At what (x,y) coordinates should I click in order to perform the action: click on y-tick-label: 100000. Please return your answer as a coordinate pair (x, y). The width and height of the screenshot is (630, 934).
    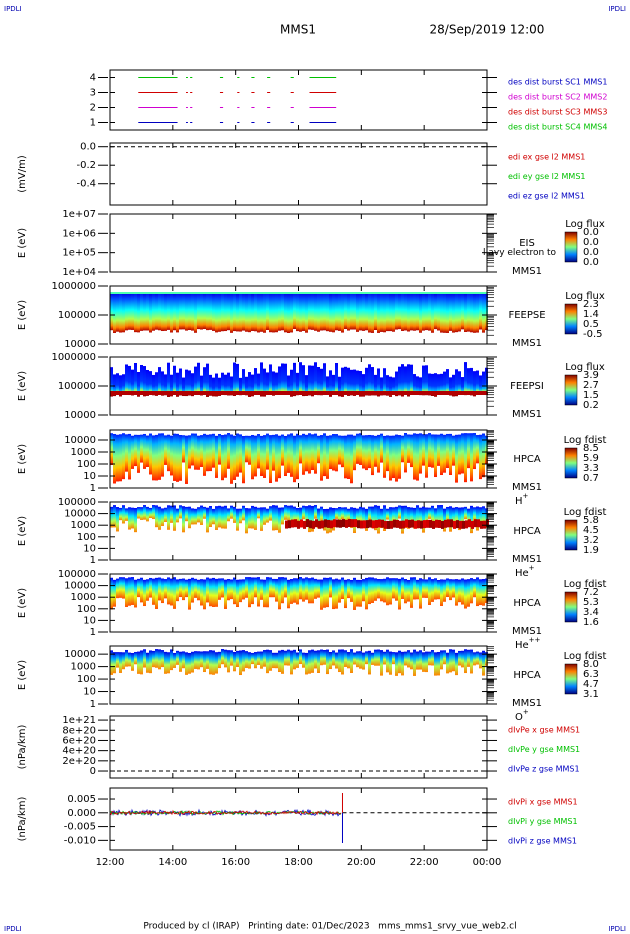
    Looking at the image, I should click on (77, 502).